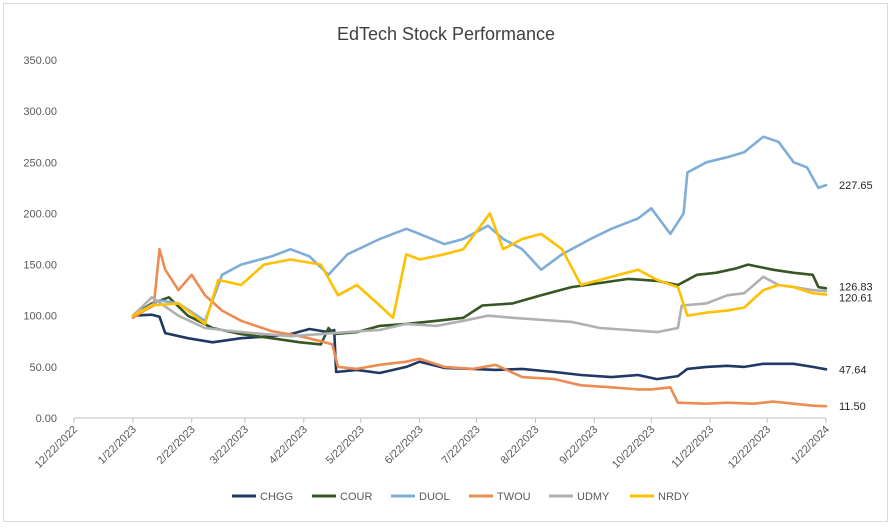  Describe the element at coordinates (43, 368) in the screenshot. I see `y-tick-label: 50.00` at that location.